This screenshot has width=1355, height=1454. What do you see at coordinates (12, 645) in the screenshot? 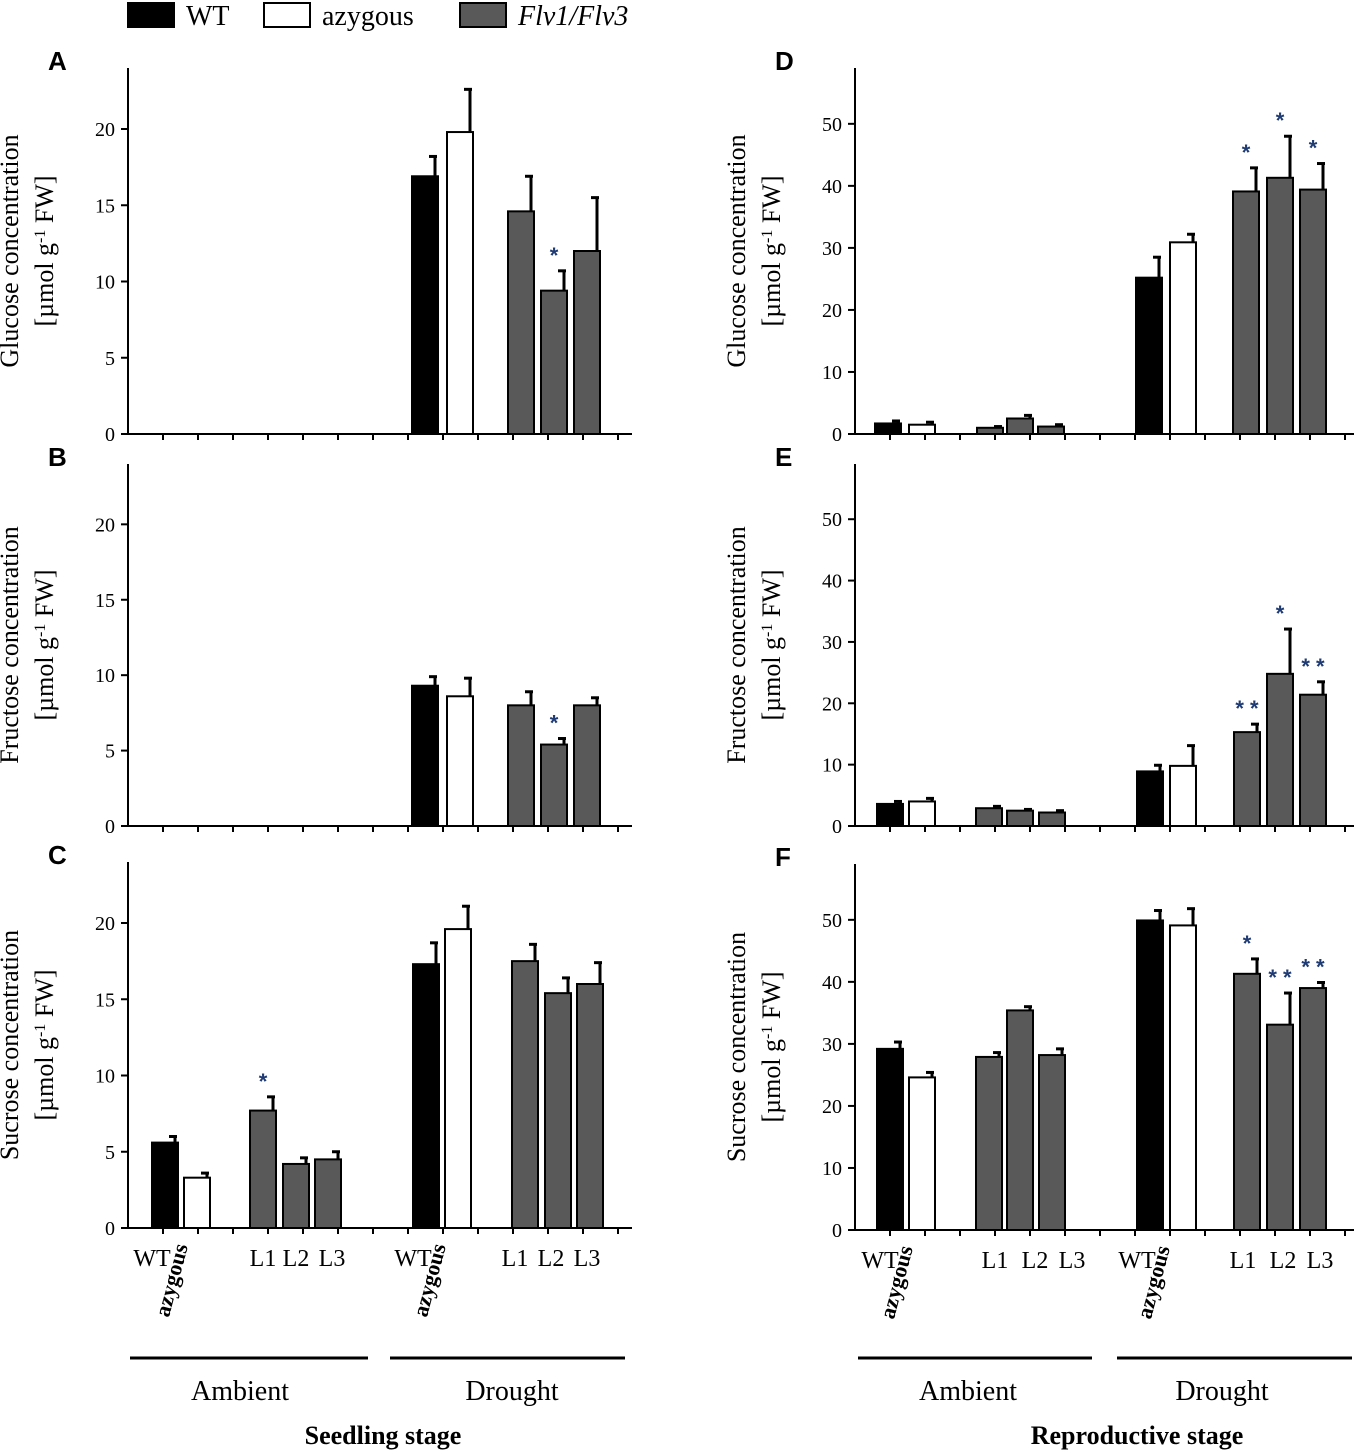
I see `y-axis-label-b: Fructose concentration` at bounding box center [12, 645].